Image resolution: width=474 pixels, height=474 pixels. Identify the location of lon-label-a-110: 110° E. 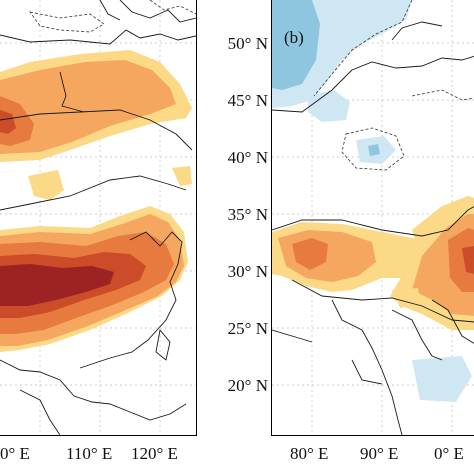
(89, 453).